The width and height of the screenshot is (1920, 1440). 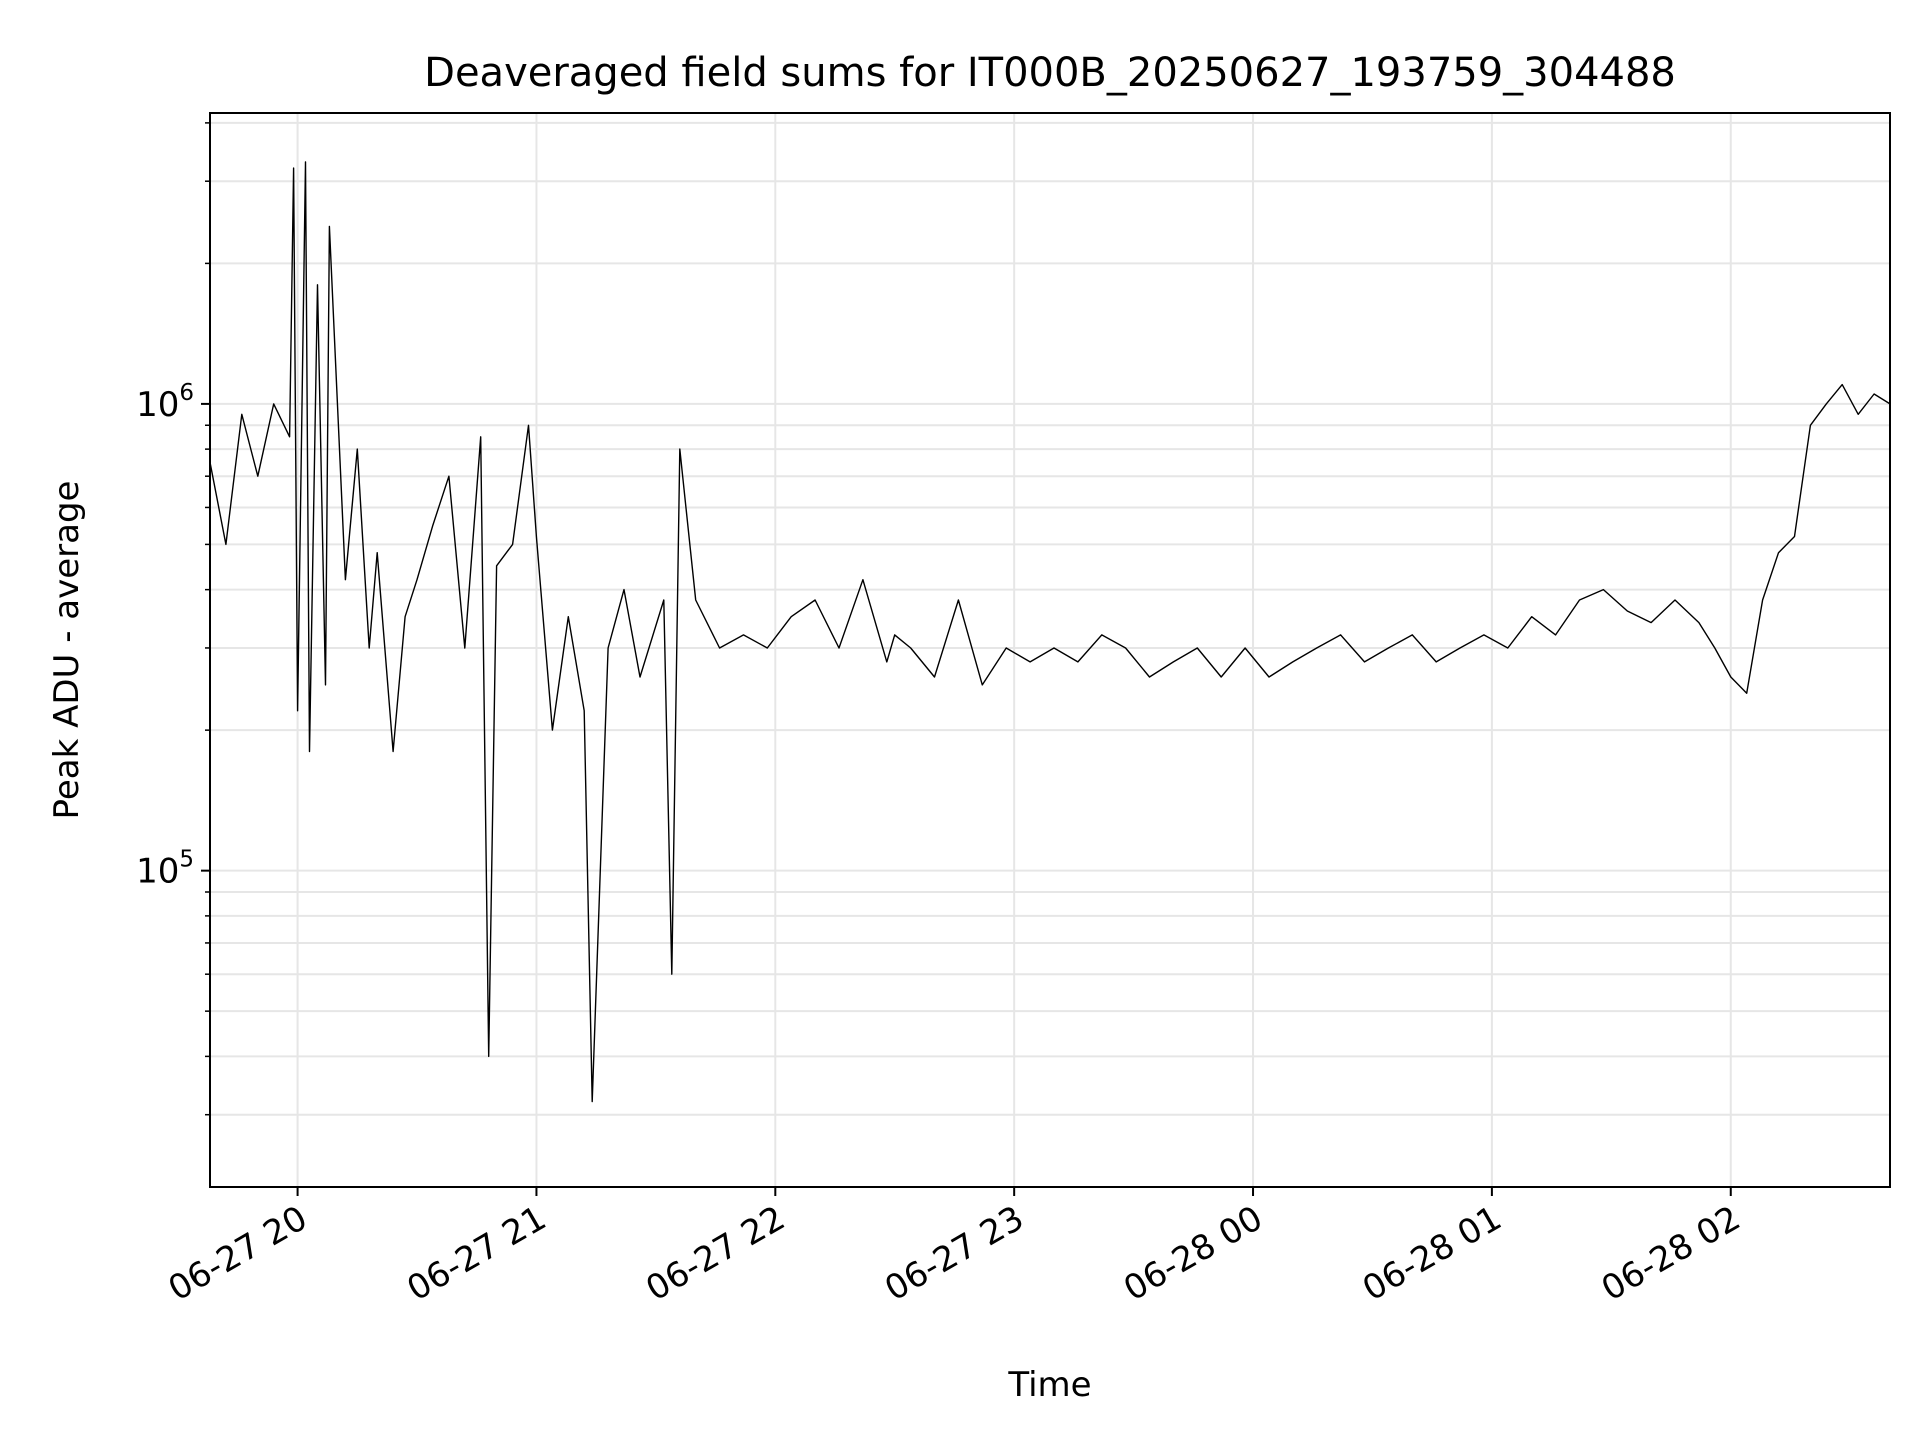 What do you see at coordinates (1671, 1253) in the screenshot?
I see `x-tick-label: 06-28 02` at bounding box center [1671, 1253].